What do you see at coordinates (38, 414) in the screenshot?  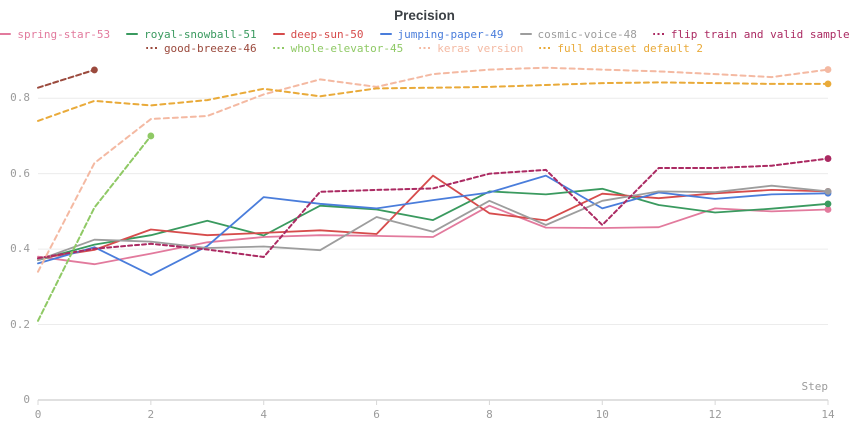 I see `x-tick-label: 0` at bounding box center [38, 414].